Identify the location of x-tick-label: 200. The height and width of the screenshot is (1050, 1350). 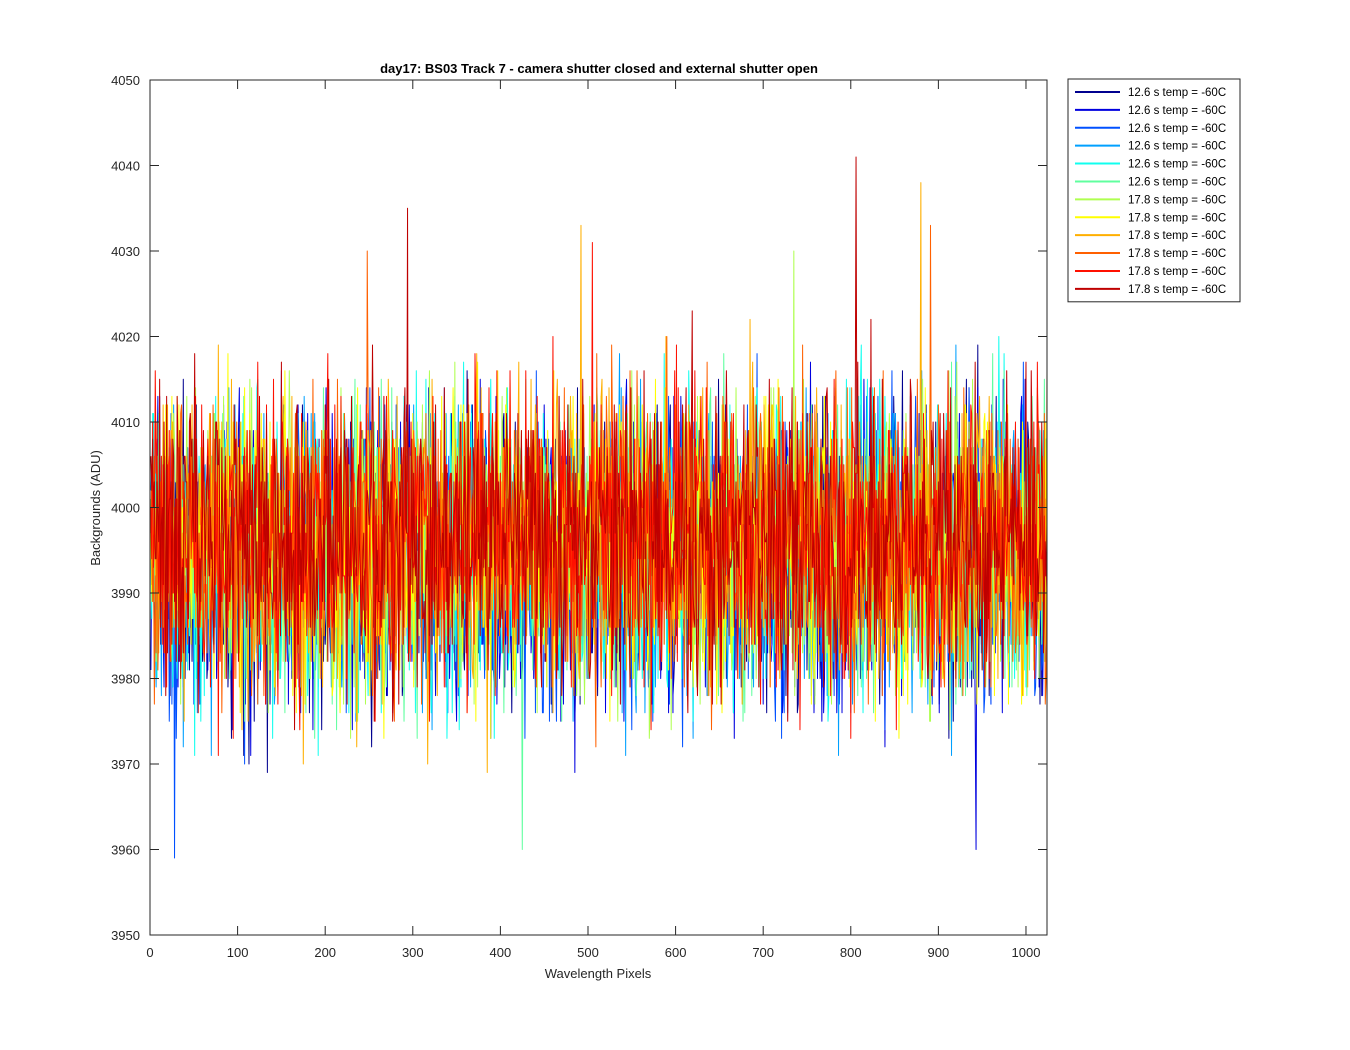
(325, 952).